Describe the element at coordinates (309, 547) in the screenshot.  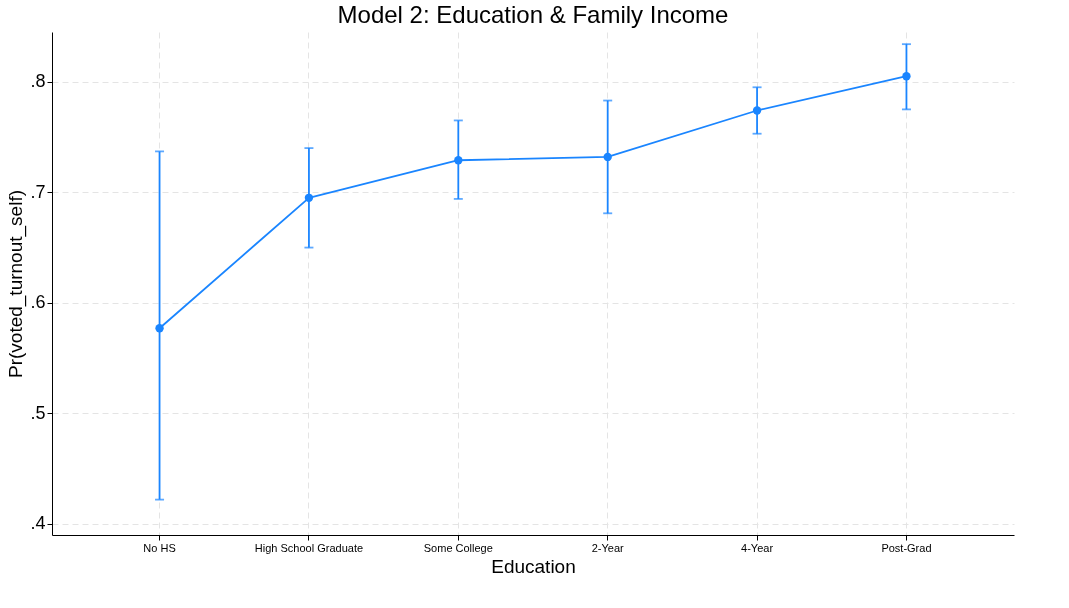
I see `x-tick-label: High School Graduate` at that location.